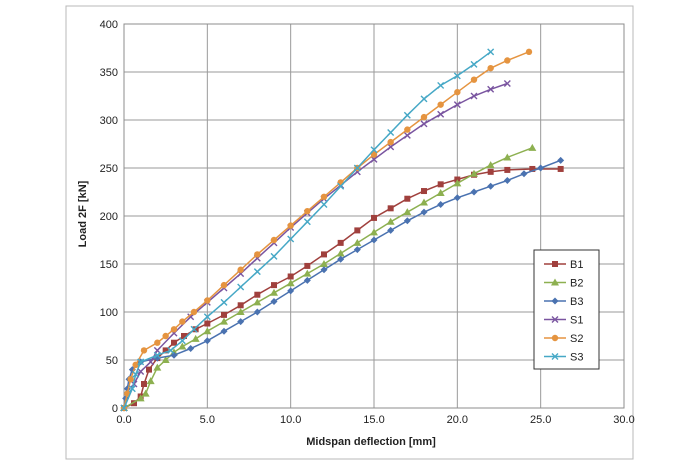 The height and width of the screenshot is (472, 700). I want to click on y-tick-label: 100, so click(109, 313).